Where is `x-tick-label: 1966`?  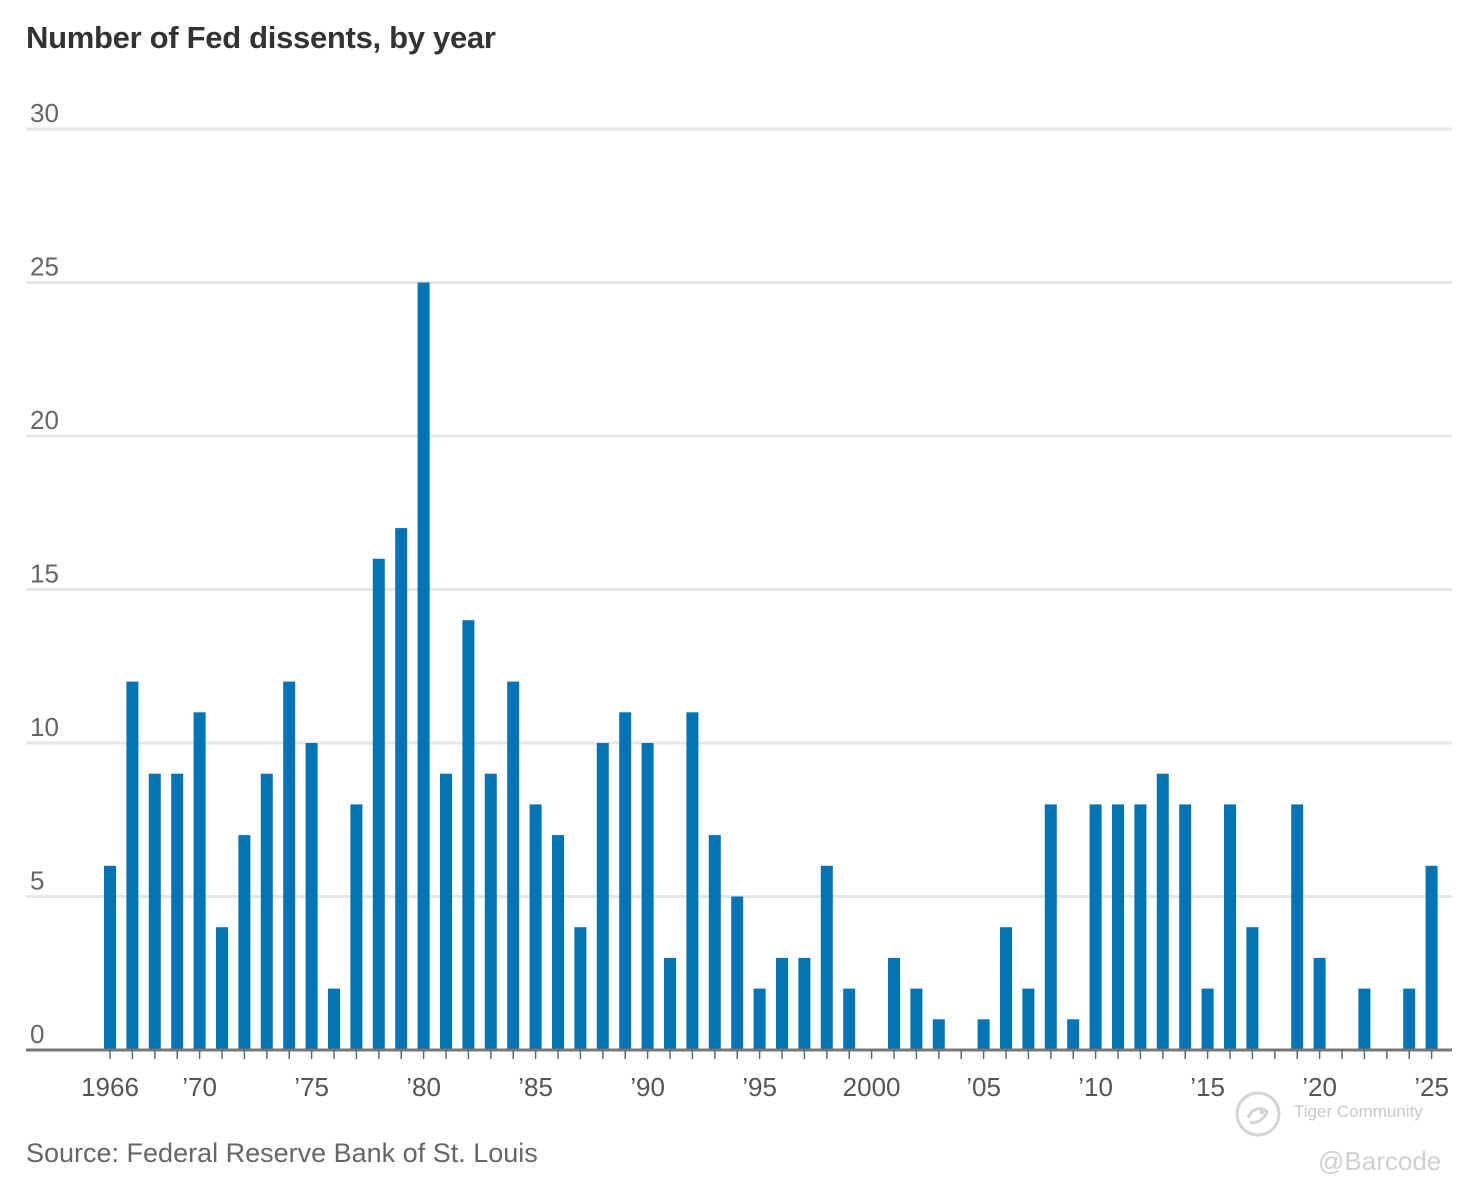 x-tick-label: 1966 is located at coordinates (110, 1087).